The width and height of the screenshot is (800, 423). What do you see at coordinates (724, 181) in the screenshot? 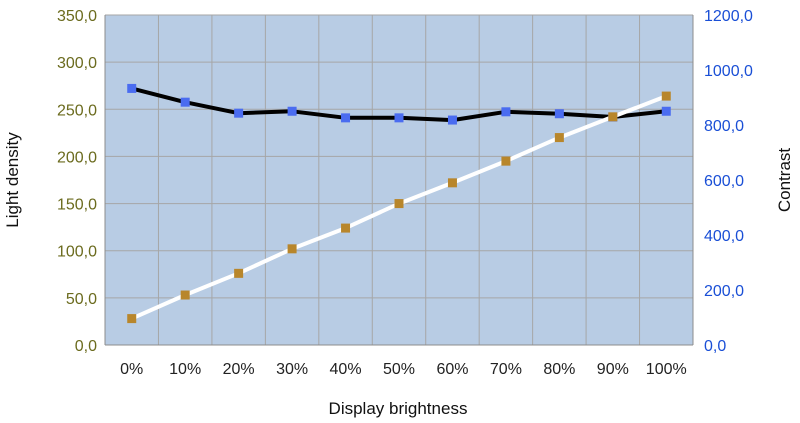
I see `y-right-tick-label: 600,0` at bounding box center [724, 181].